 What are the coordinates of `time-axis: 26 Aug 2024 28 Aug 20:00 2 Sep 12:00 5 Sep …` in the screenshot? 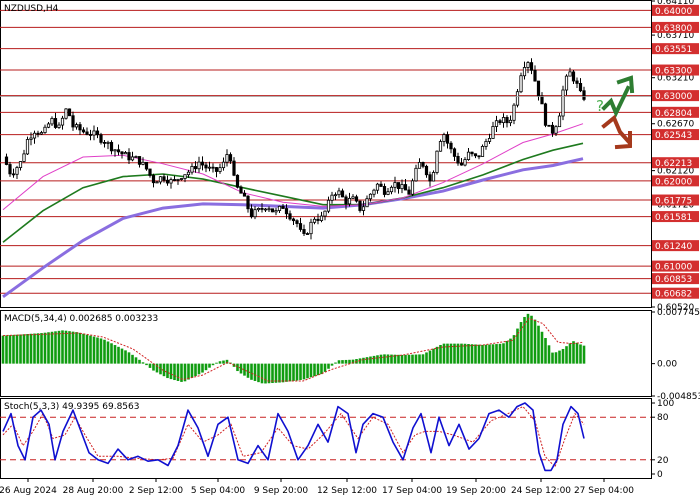 It's located at (317, 487).